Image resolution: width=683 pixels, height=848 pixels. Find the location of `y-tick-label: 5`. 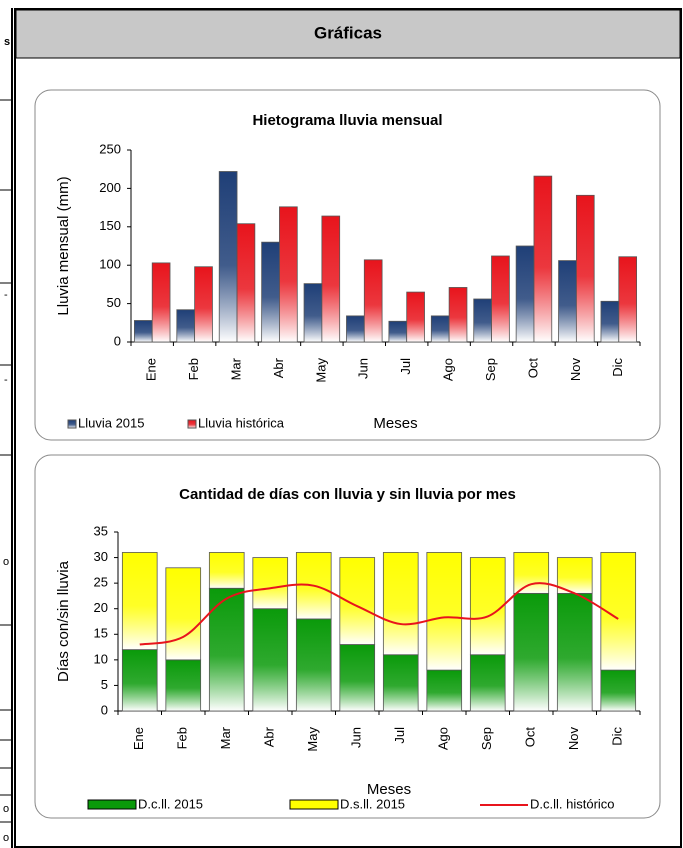

y-tick-label: 5 is located at coordinates (104, 684).